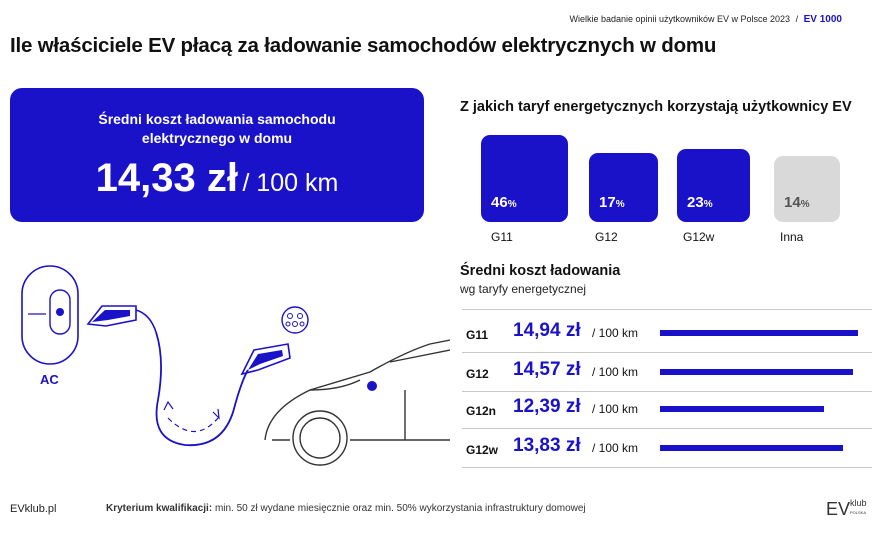 This screenshot has height=540, width=880. Describe the element at coordinates (858, 512) in the screenshot. I see `logo-small: POLSKA` at that location.